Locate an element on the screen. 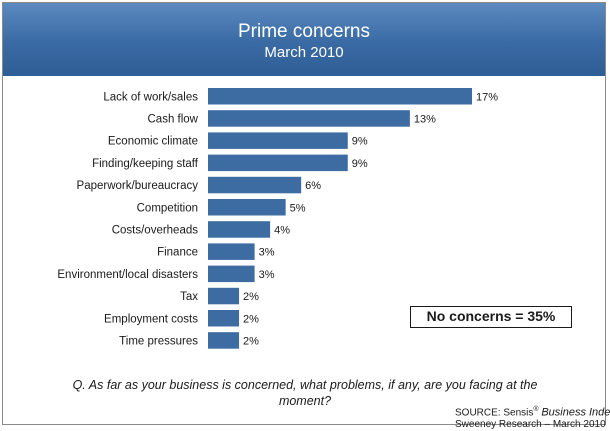 The height and width of the screenshot is (431, 610). value-label: 17% is located at coordinates (487, 97).